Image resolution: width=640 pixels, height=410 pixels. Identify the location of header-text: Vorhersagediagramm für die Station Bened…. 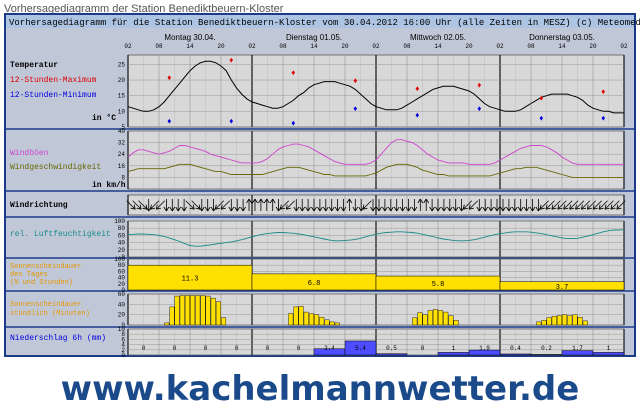
(324, 23).